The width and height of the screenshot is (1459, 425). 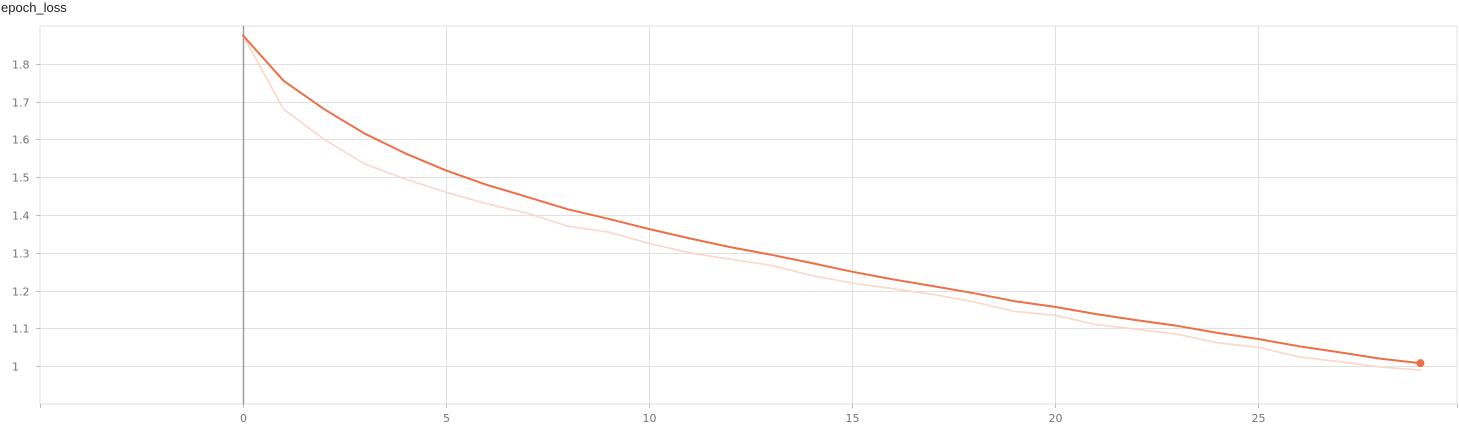 What do you see at coordinates (243, 418) in the screenshot?
I see `x-tick-label: 0` at bounding box center [243, 418].